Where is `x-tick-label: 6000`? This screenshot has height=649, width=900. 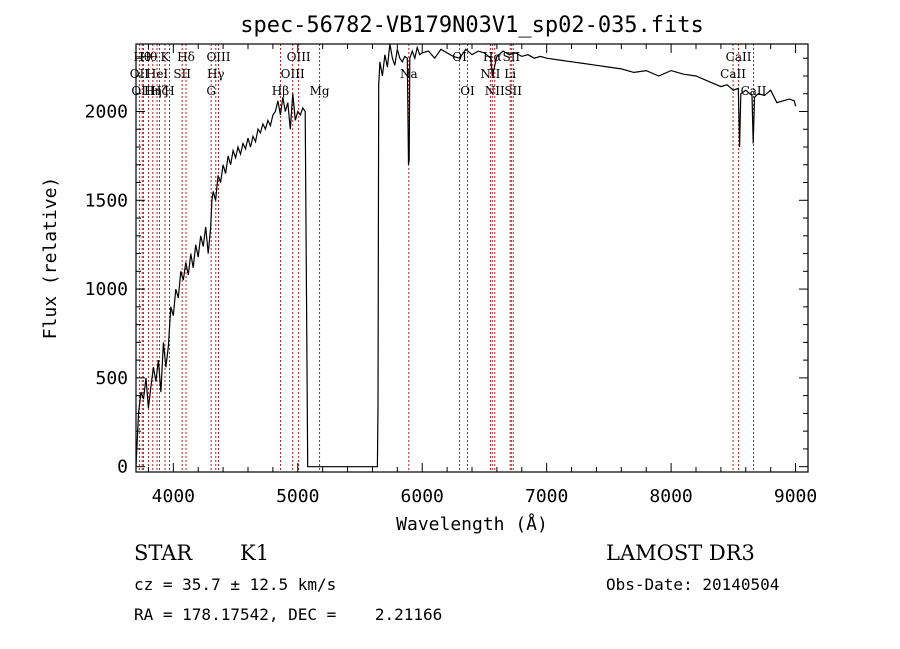 x-tick-label: 6000 is located at coordinates (422, 496).